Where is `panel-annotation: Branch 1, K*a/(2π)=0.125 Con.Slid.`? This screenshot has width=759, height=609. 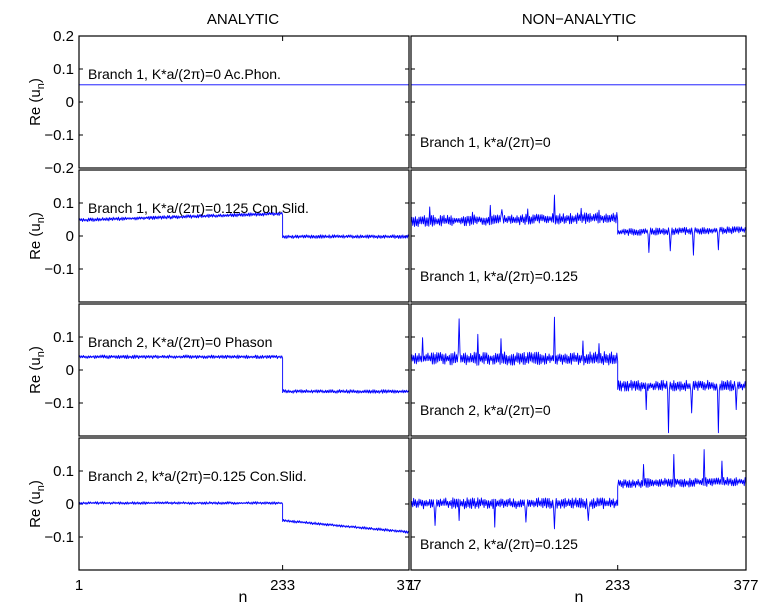 panel-annotation: Branch 1, K*a/(2π)=0.125 Con.Slid. is located at coordinates (198, 208).